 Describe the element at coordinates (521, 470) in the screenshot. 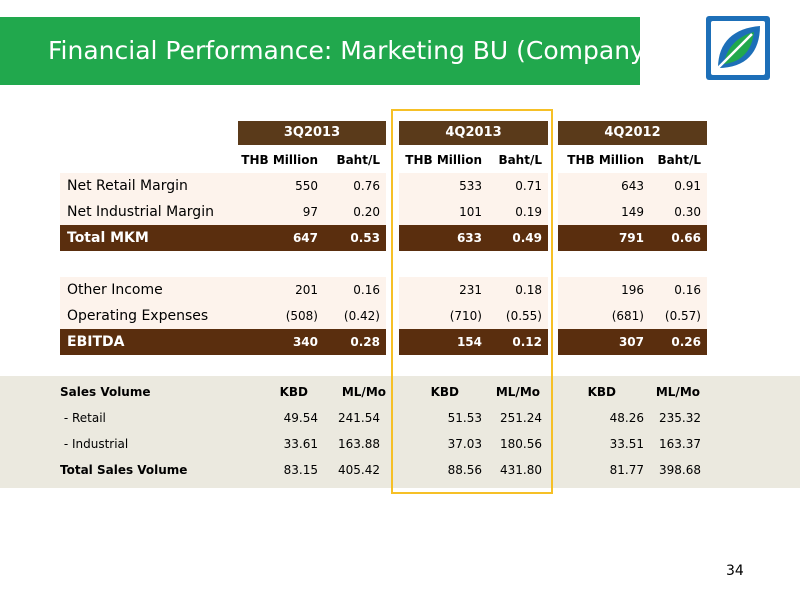

I see `sales-volume-value: 431.80` at that location.